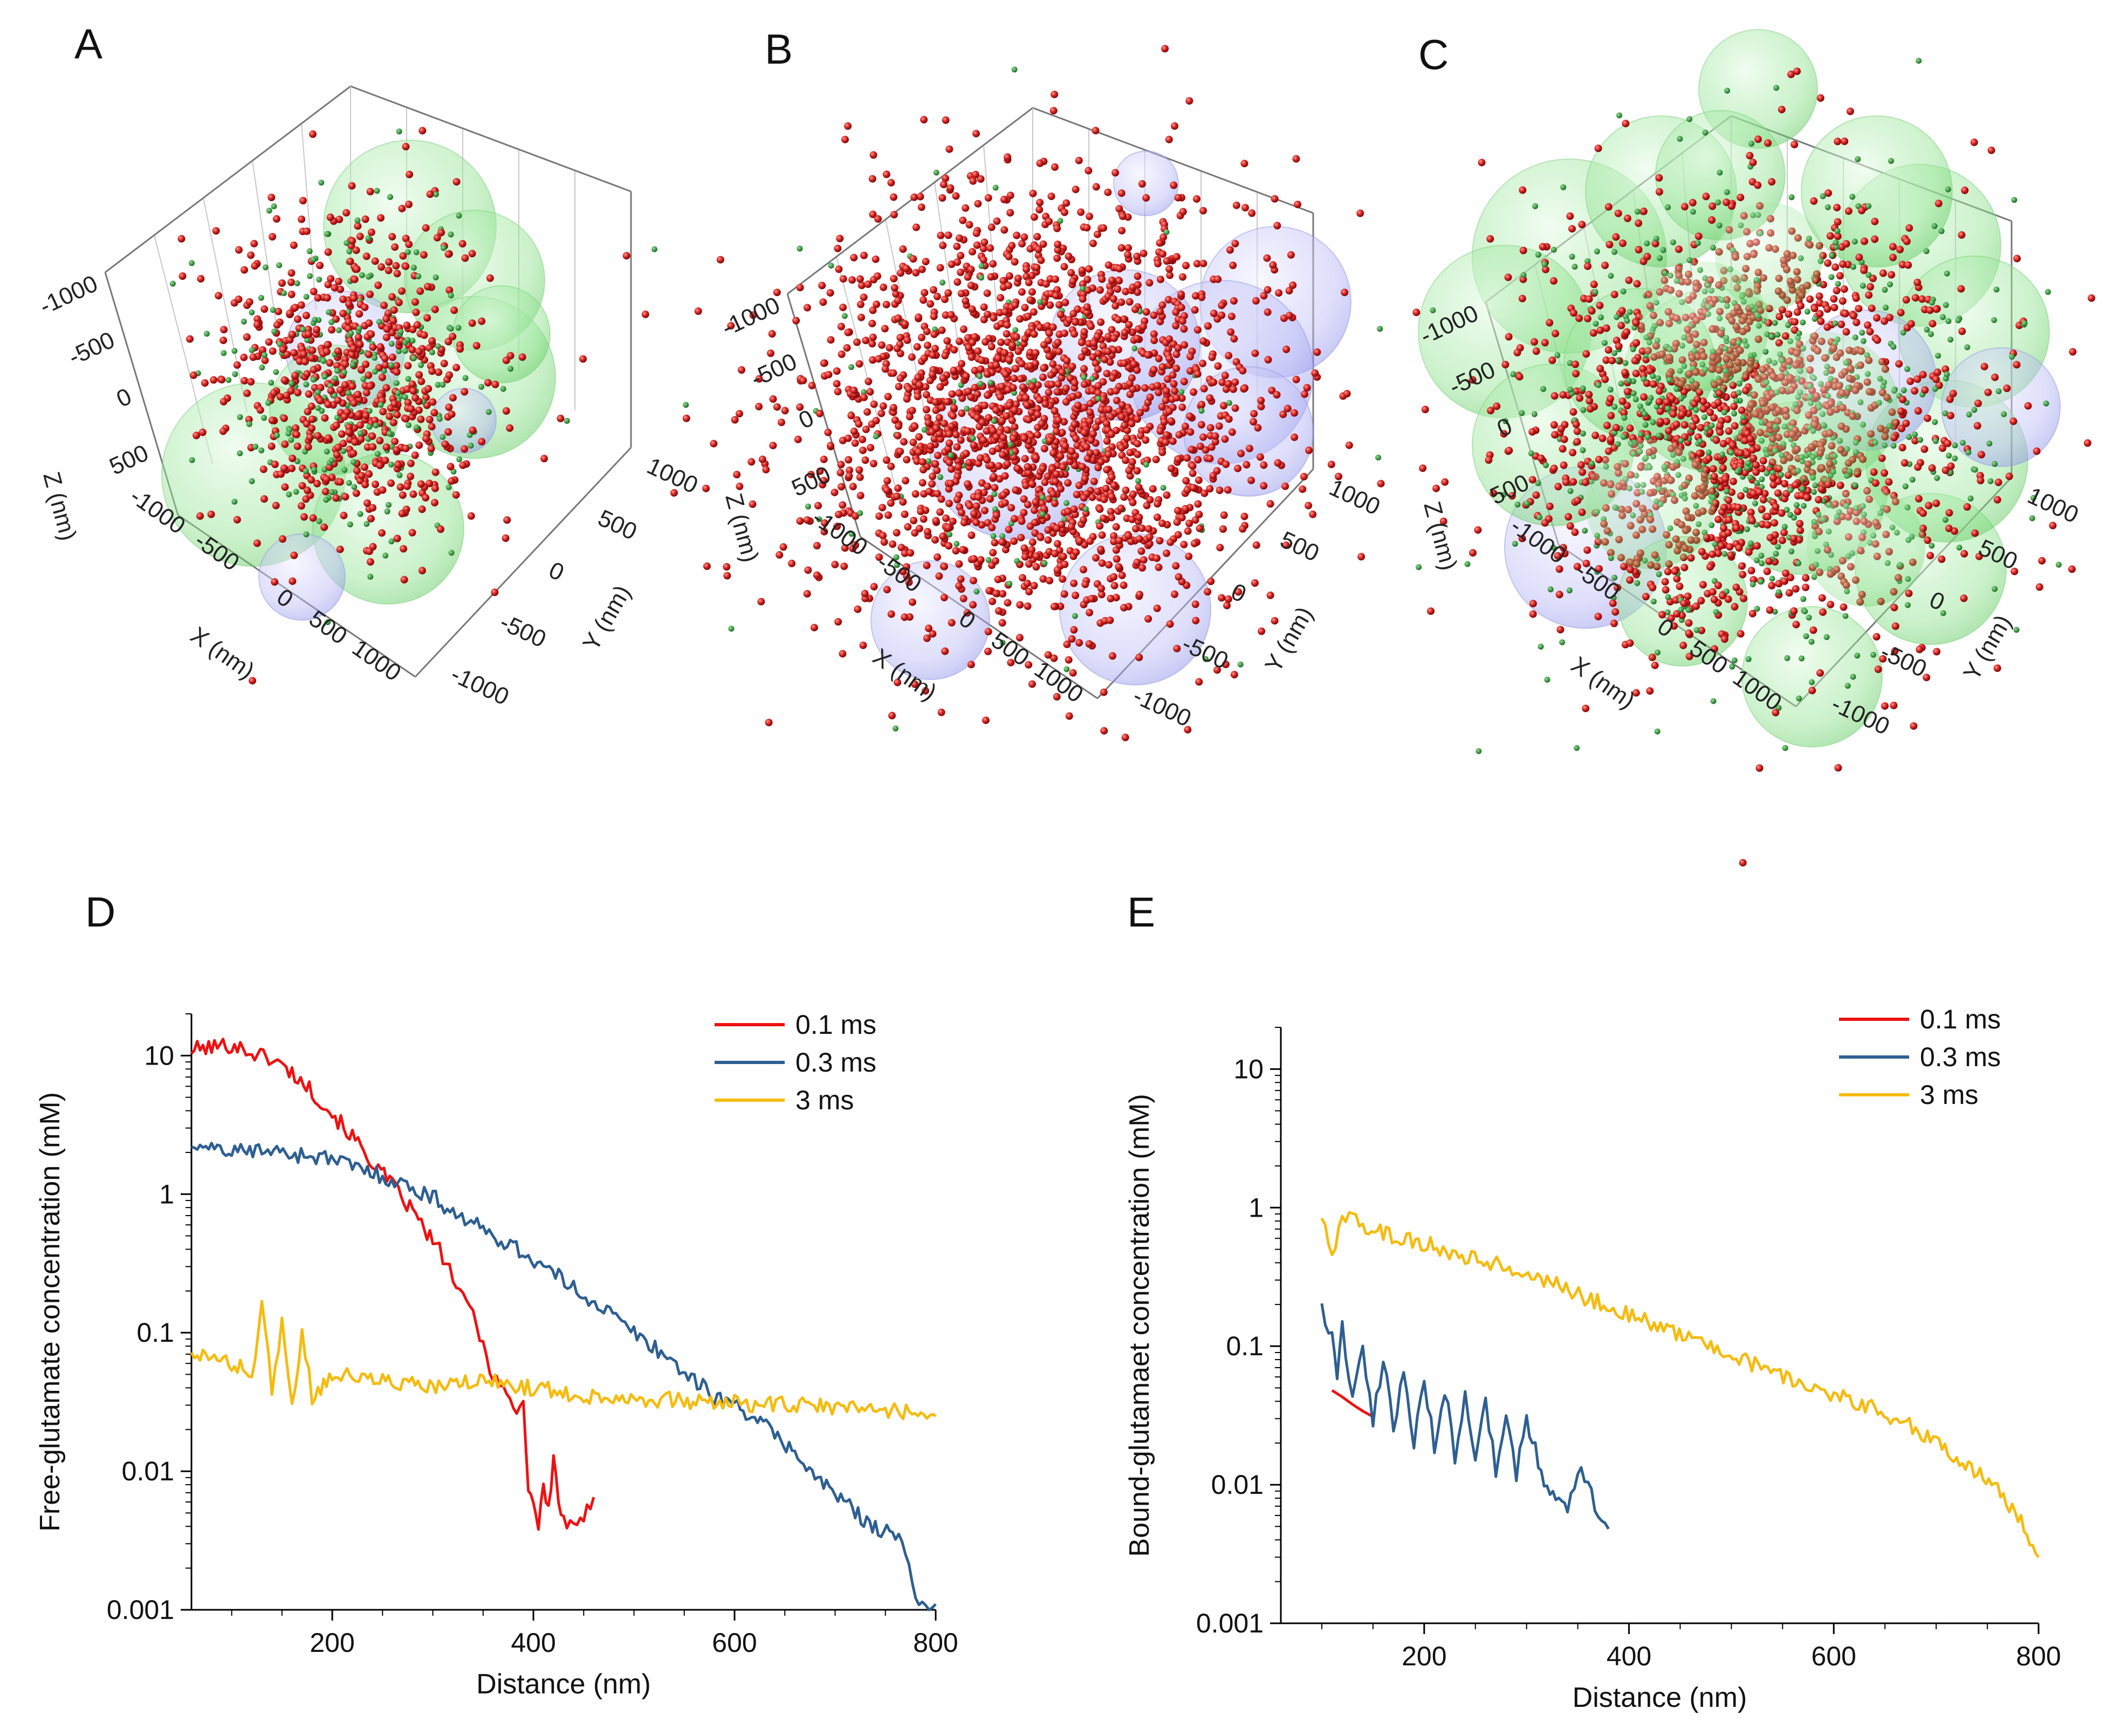  I want to click on y-tick-label: -1000, so click(1162, 708).